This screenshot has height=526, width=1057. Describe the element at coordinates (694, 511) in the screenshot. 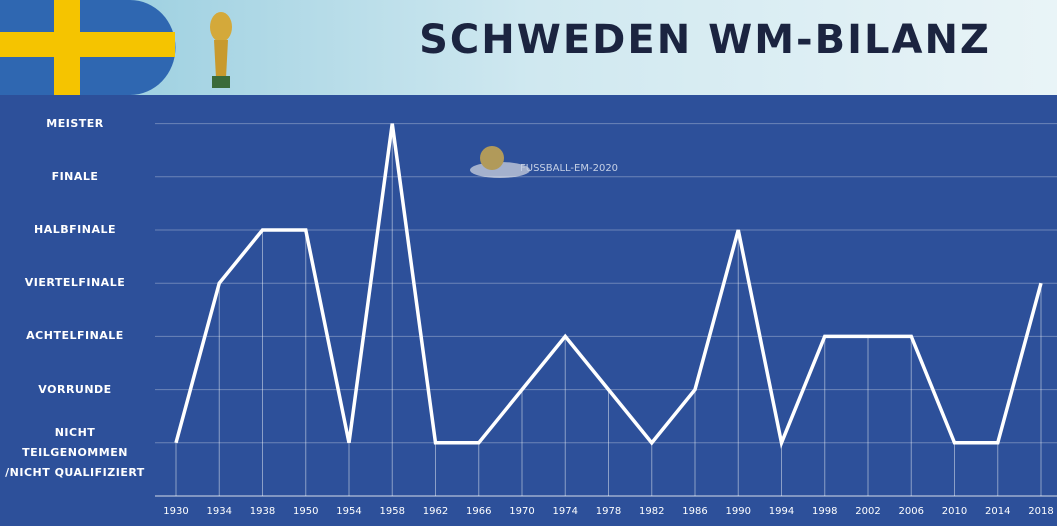

I see `x-tick-label: 1986` at that location.